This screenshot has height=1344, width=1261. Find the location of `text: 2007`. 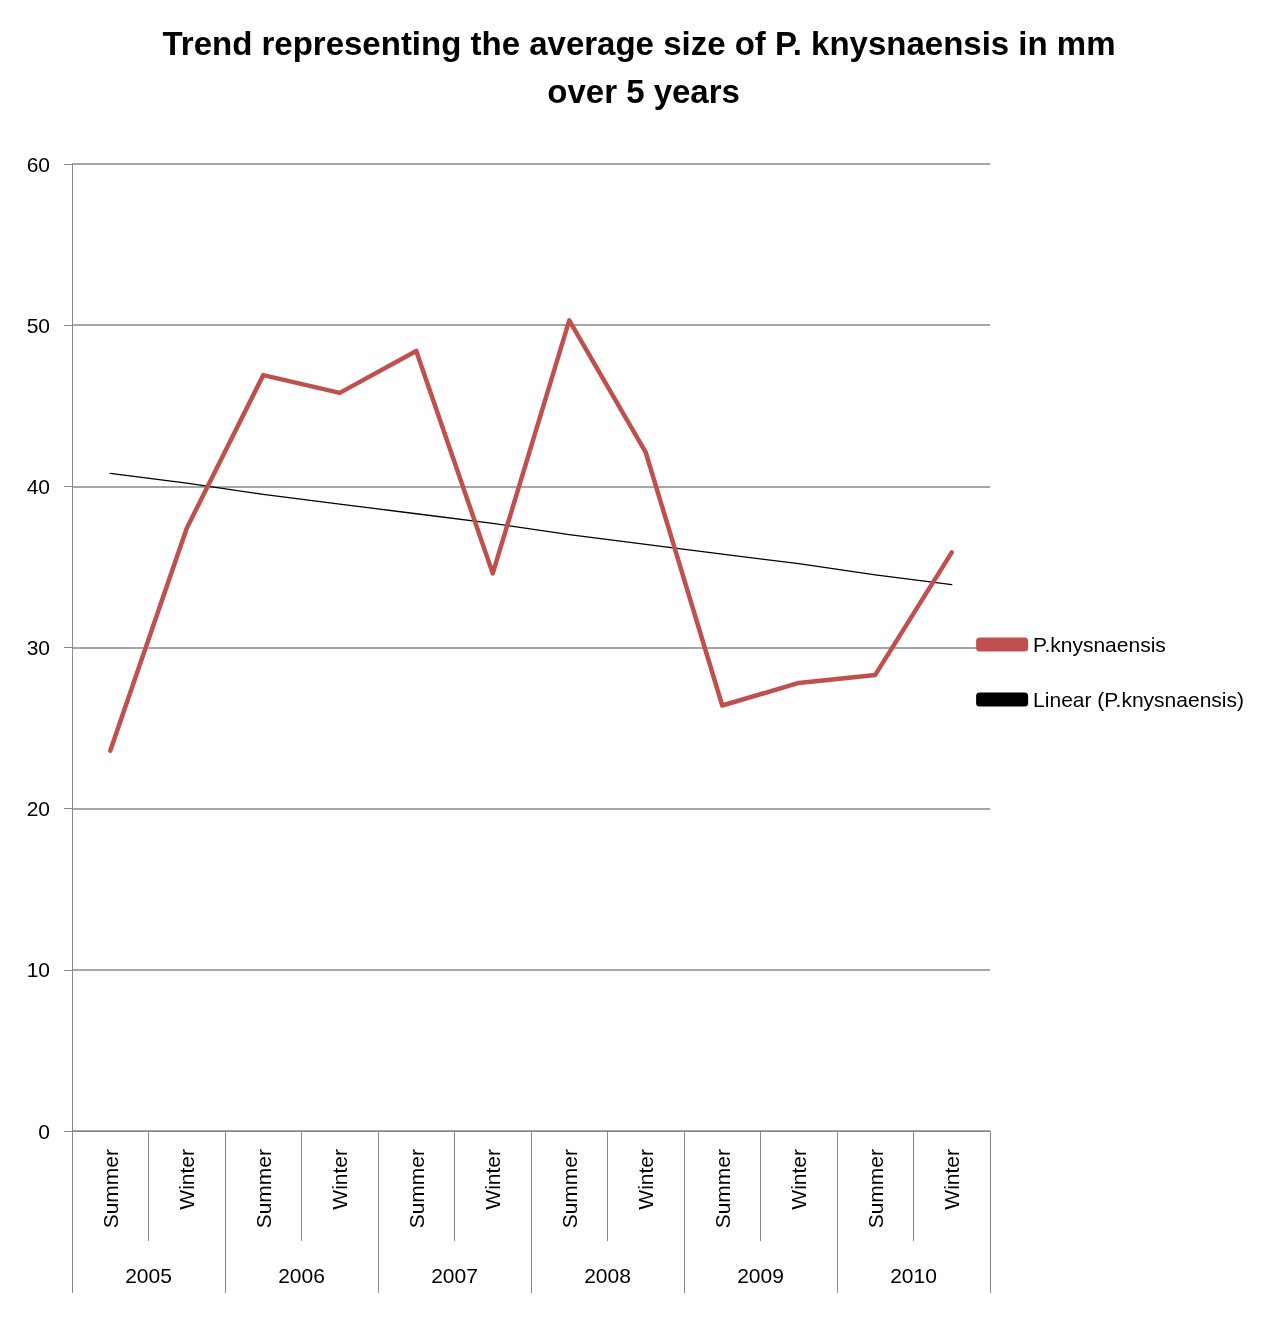

text: 2007 is located at coordinates (454, 1275).